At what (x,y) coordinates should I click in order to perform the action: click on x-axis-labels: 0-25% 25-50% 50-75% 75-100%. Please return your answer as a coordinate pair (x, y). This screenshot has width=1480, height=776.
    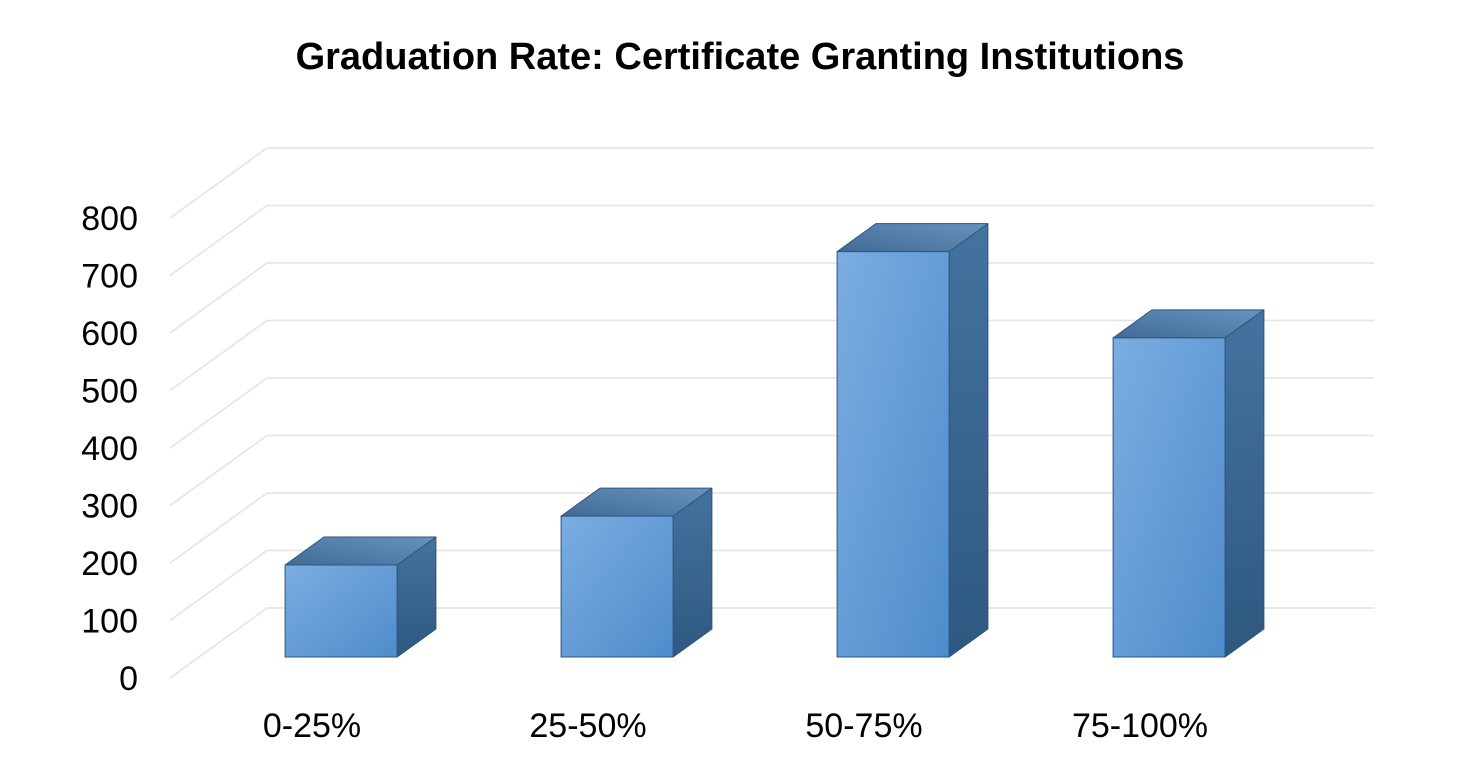
    Looking at the image, I should click on (735, 726).